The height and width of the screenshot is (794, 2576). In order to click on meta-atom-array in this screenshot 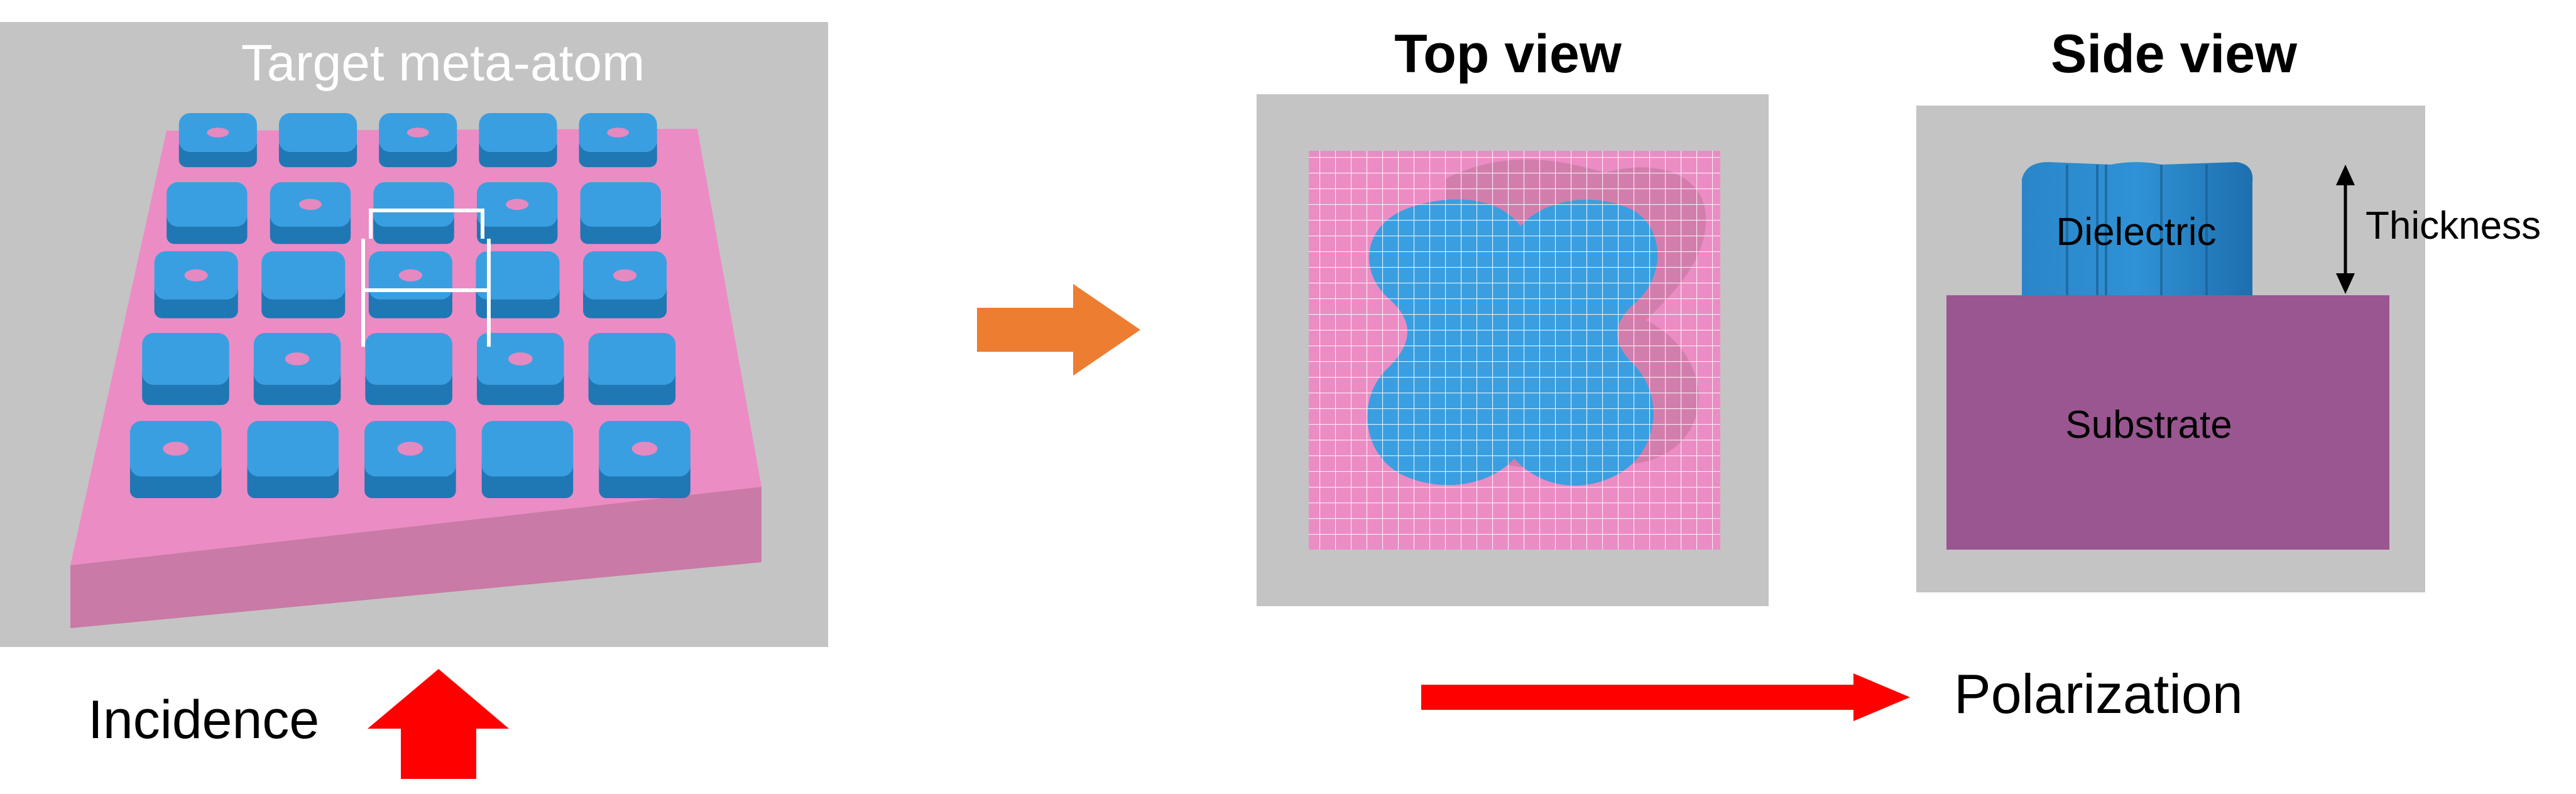, I will do `click(409, 306)`.